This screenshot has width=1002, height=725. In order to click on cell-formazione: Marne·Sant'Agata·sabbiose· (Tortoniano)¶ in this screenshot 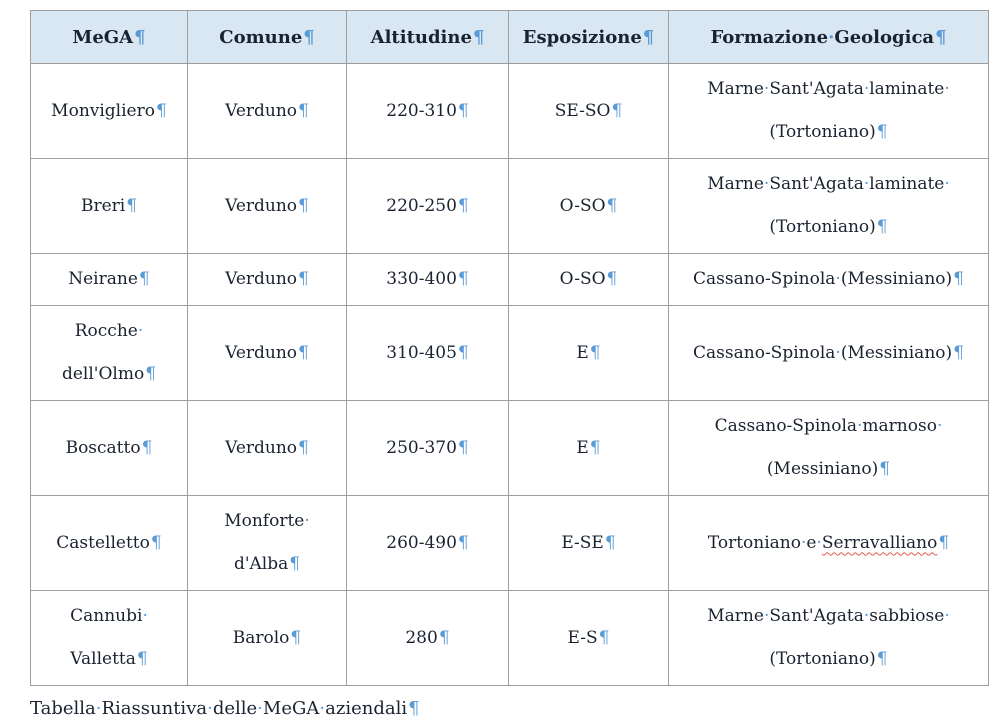, I will do `click(828, 638)`.